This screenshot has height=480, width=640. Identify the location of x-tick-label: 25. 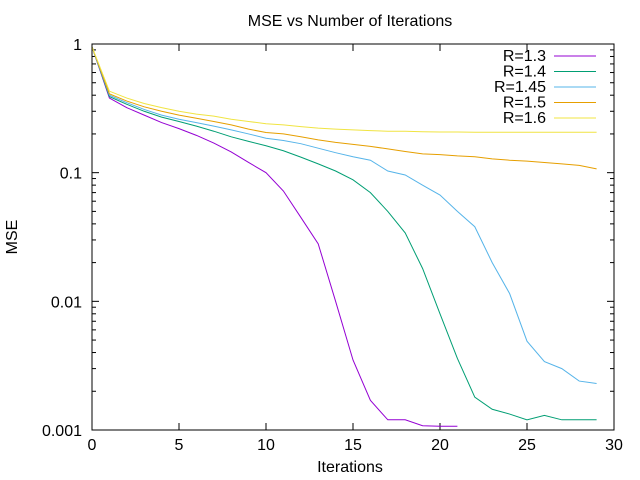
(527, 445).